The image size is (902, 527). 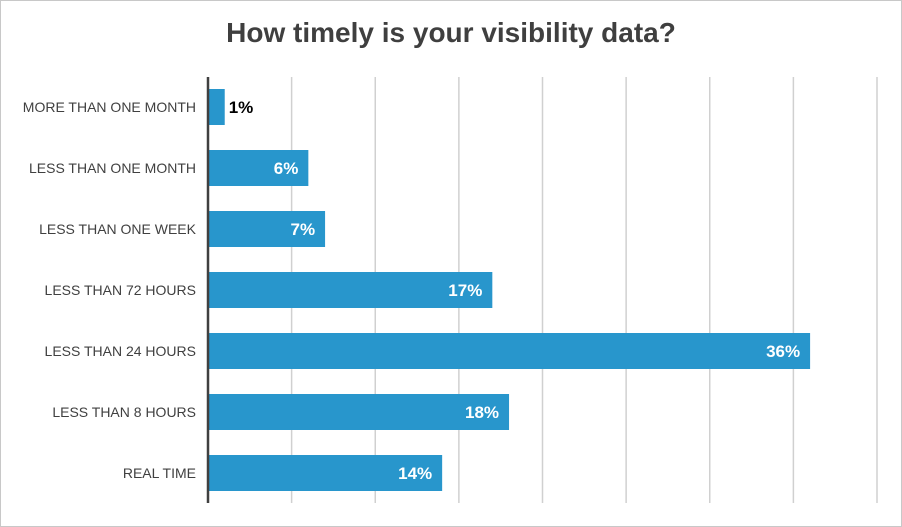 I want to click on category-label: LESS THAN 72 HOURS, so click(x=120, y=290).